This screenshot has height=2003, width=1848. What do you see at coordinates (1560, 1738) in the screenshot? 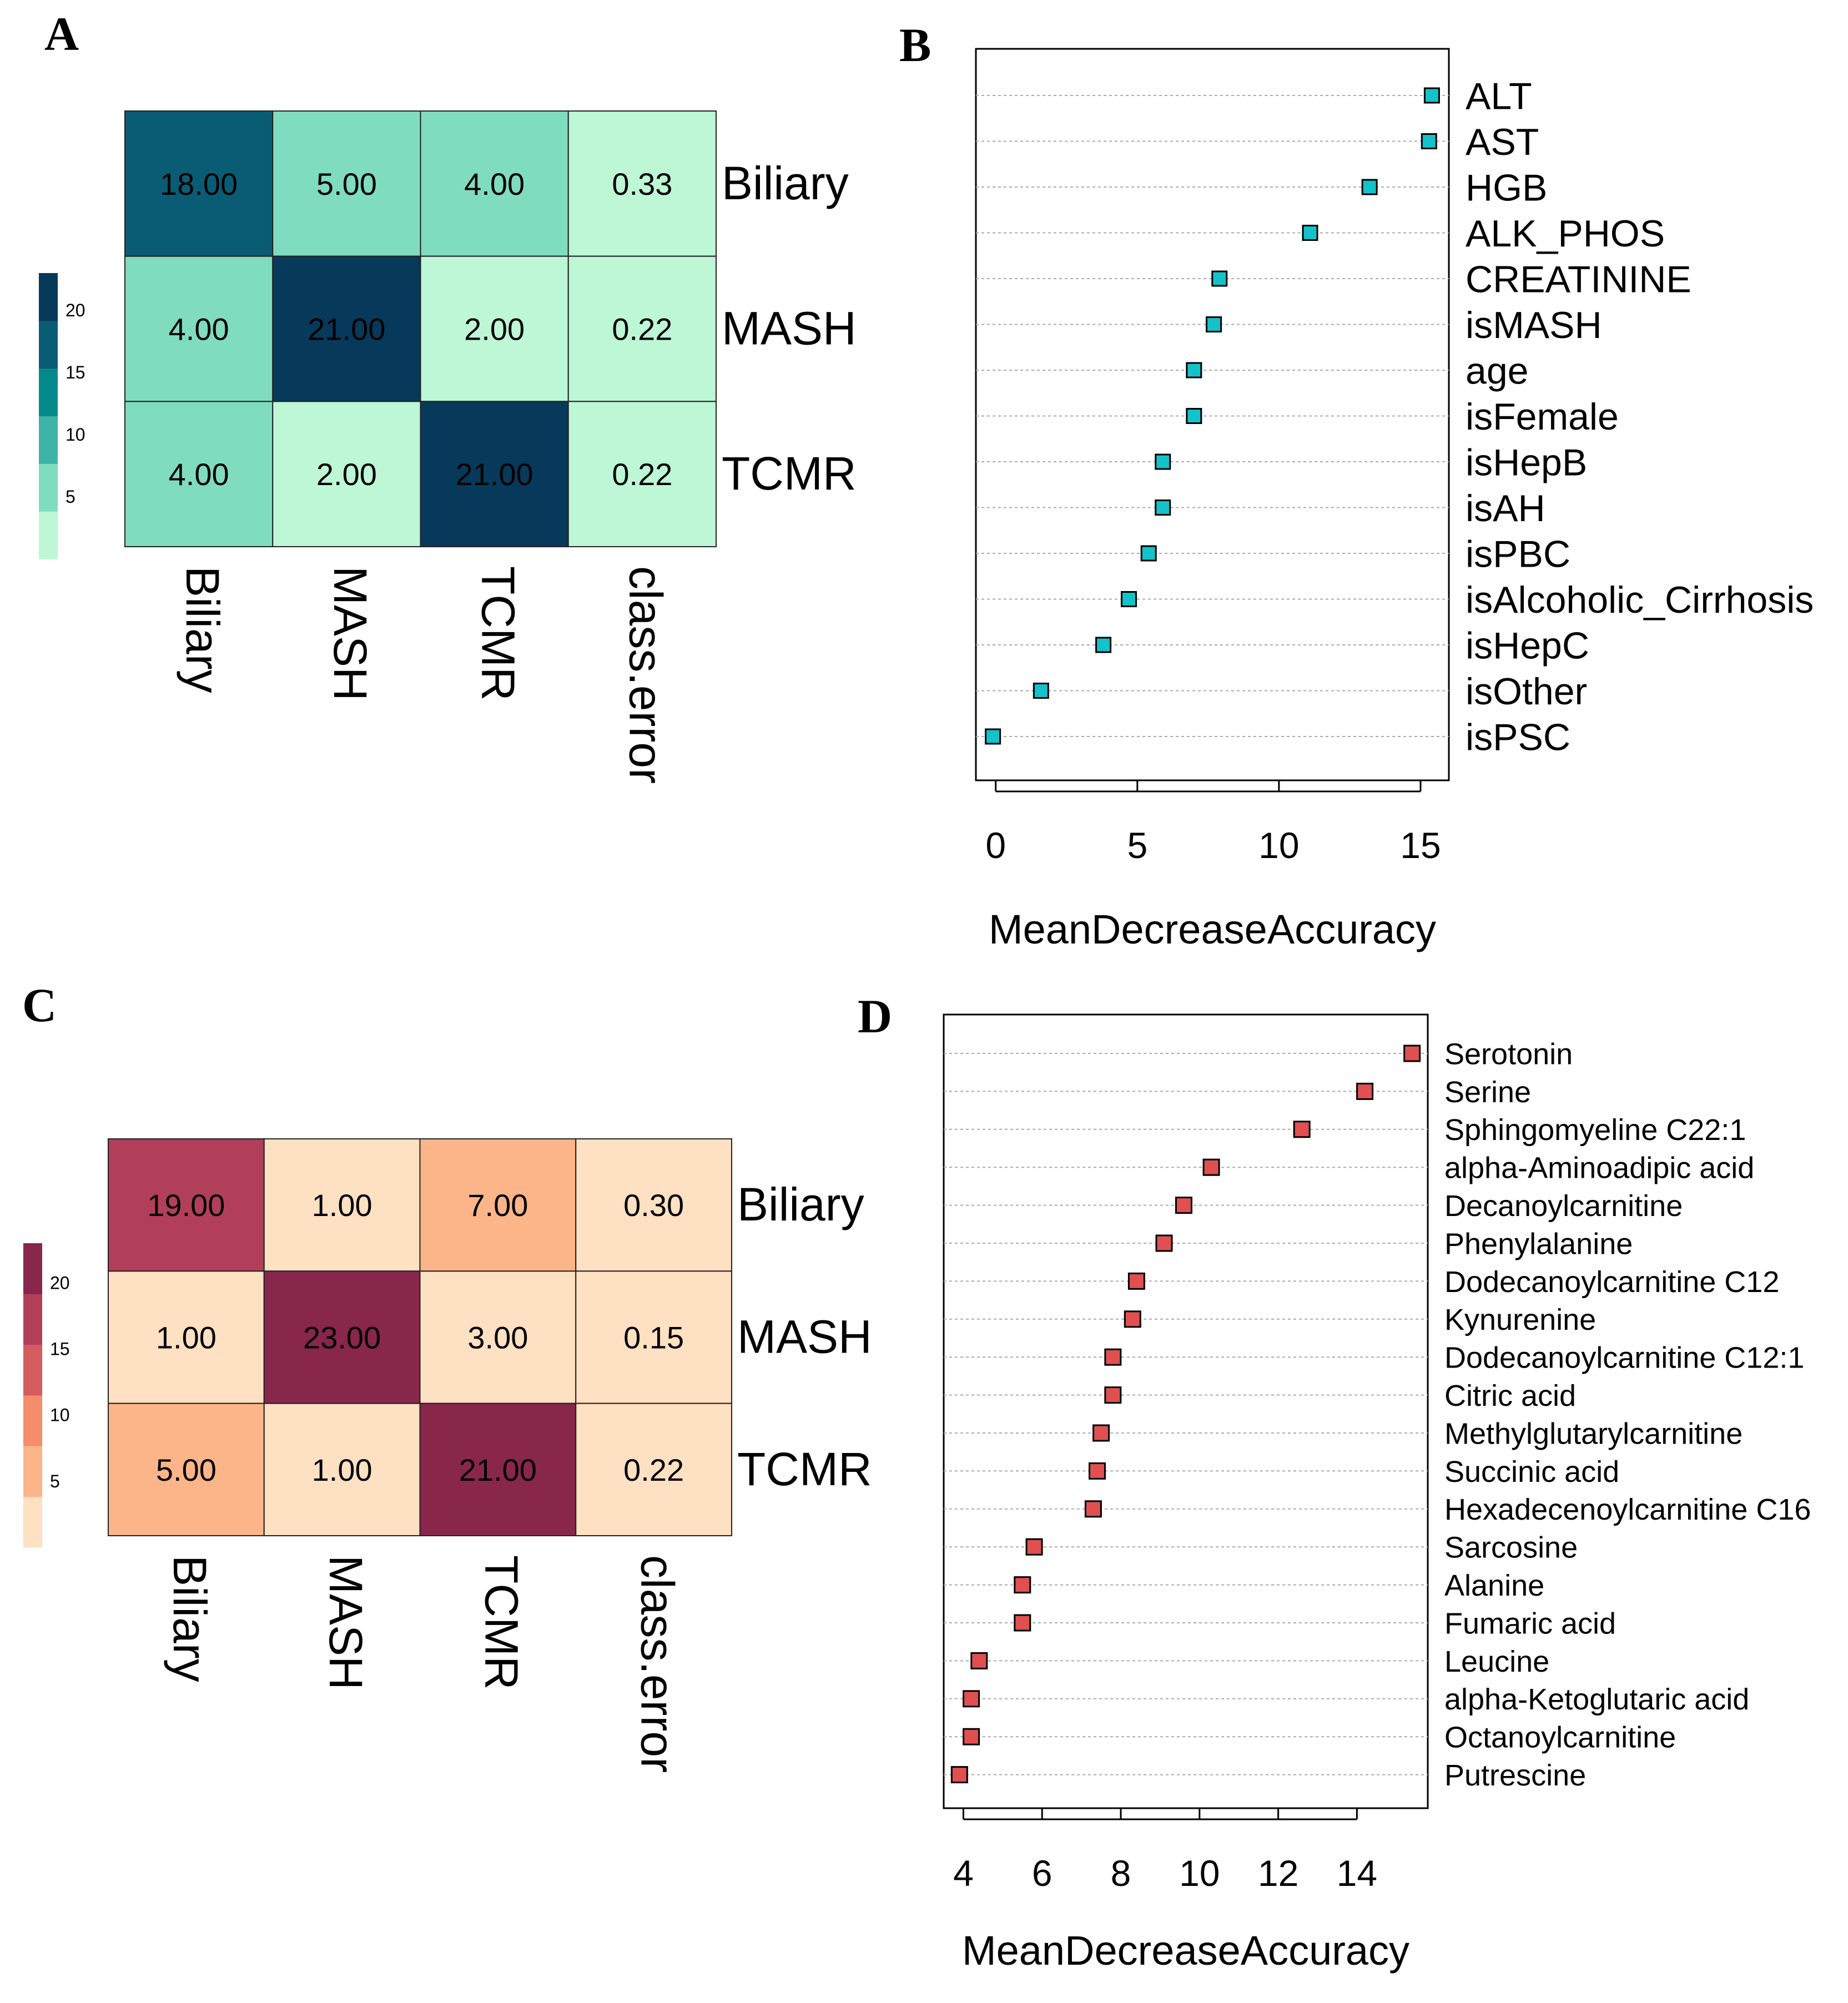
I see `variable-label-octanoylcarnitine: Octanoylcarnitine` at bounding box center [1560, 1738].